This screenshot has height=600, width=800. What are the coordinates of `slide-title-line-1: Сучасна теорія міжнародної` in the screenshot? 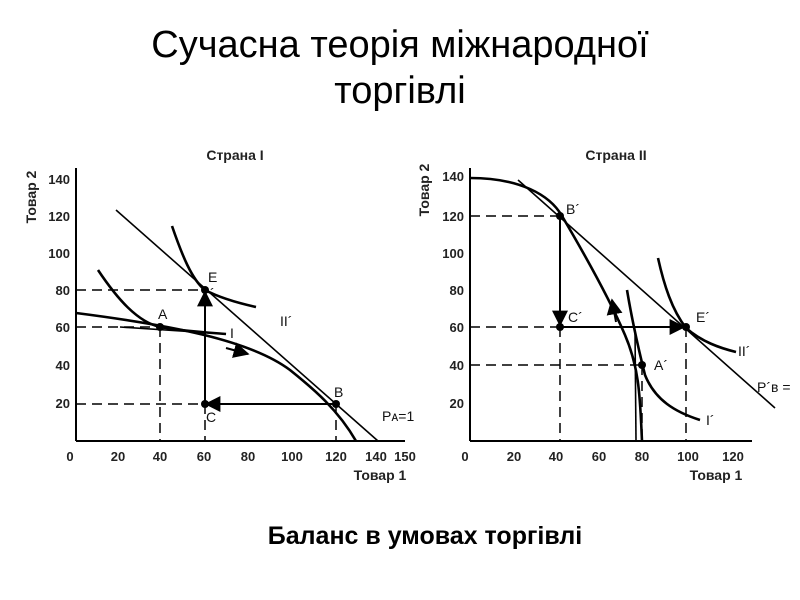 It's located at (400, 45).